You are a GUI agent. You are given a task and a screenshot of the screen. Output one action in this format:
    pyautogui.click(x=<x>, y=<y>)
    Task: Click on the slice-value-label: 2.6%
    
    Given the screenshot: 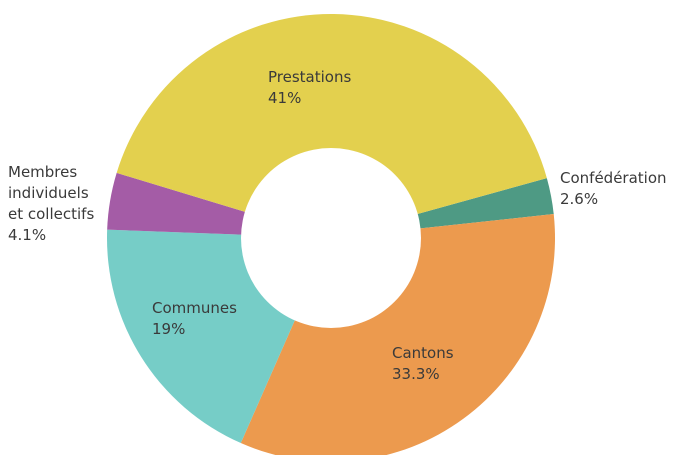 What is the action you would take?
    pyautogui.click(x=579, y=199)
    